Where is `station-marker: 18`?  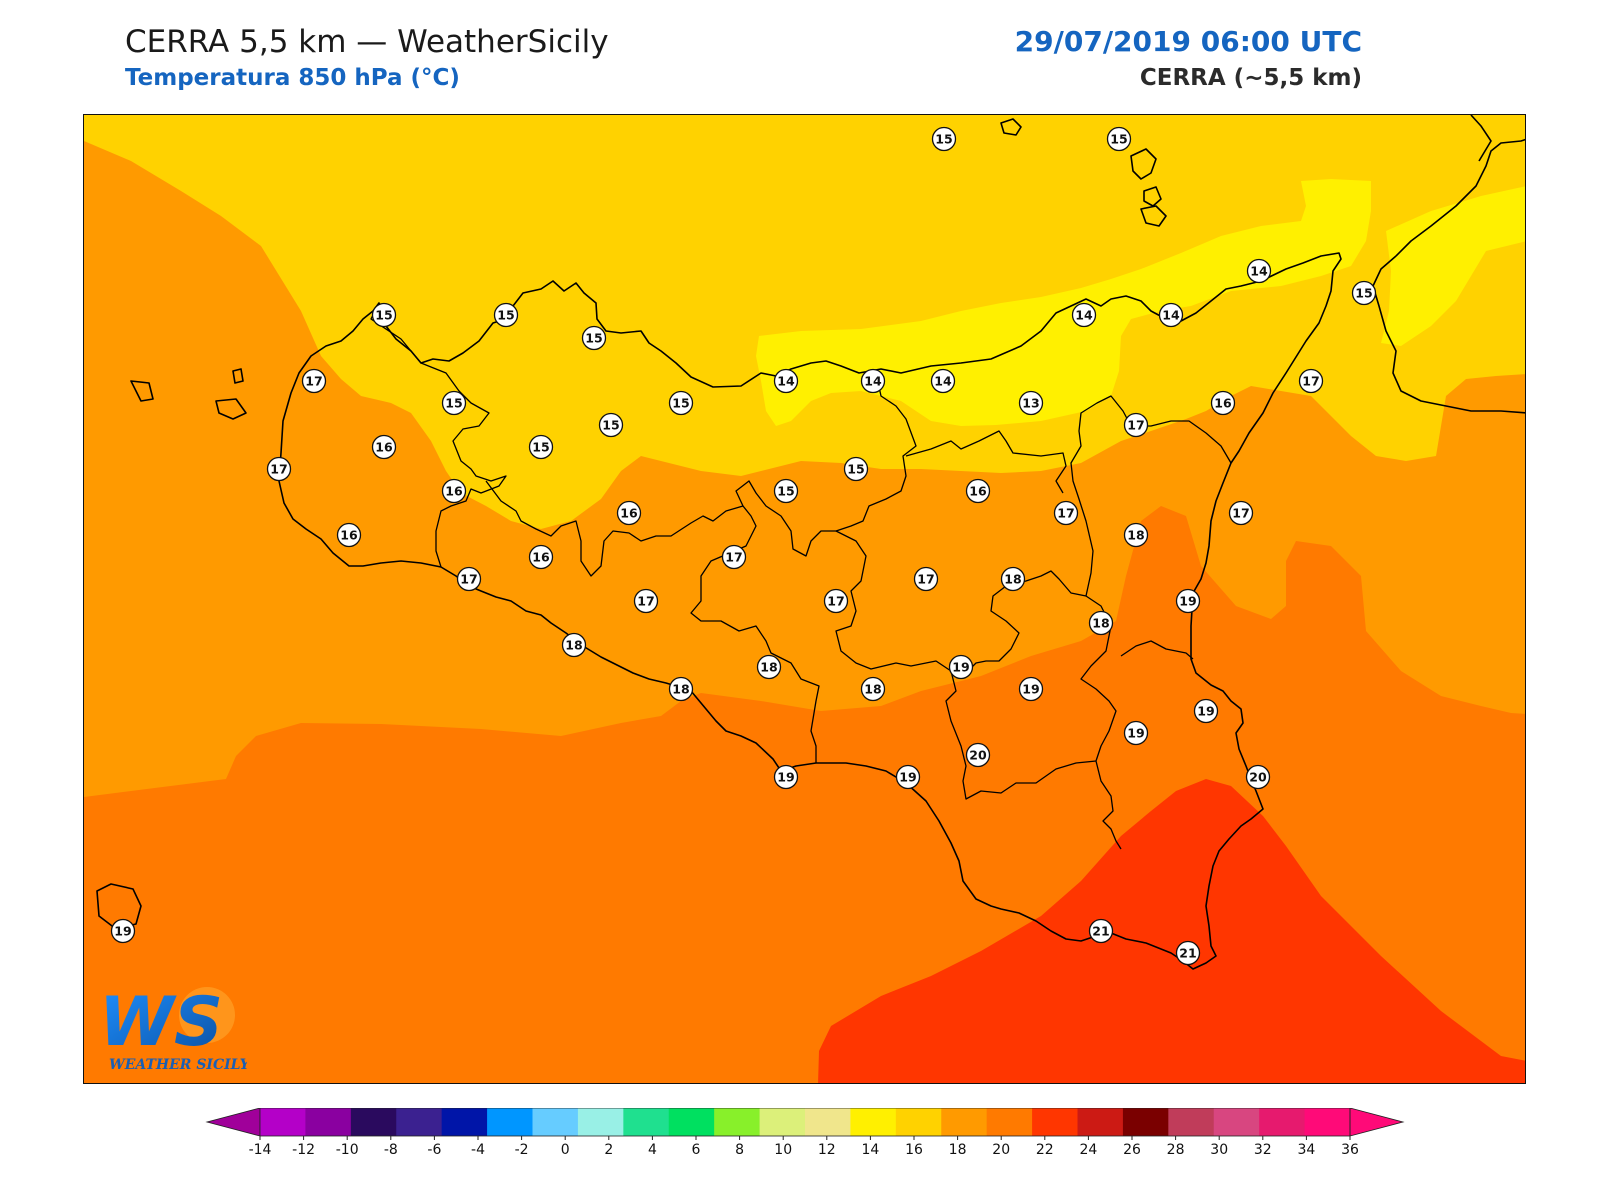 station-marker: 18 is located at coordinates (681, 689).